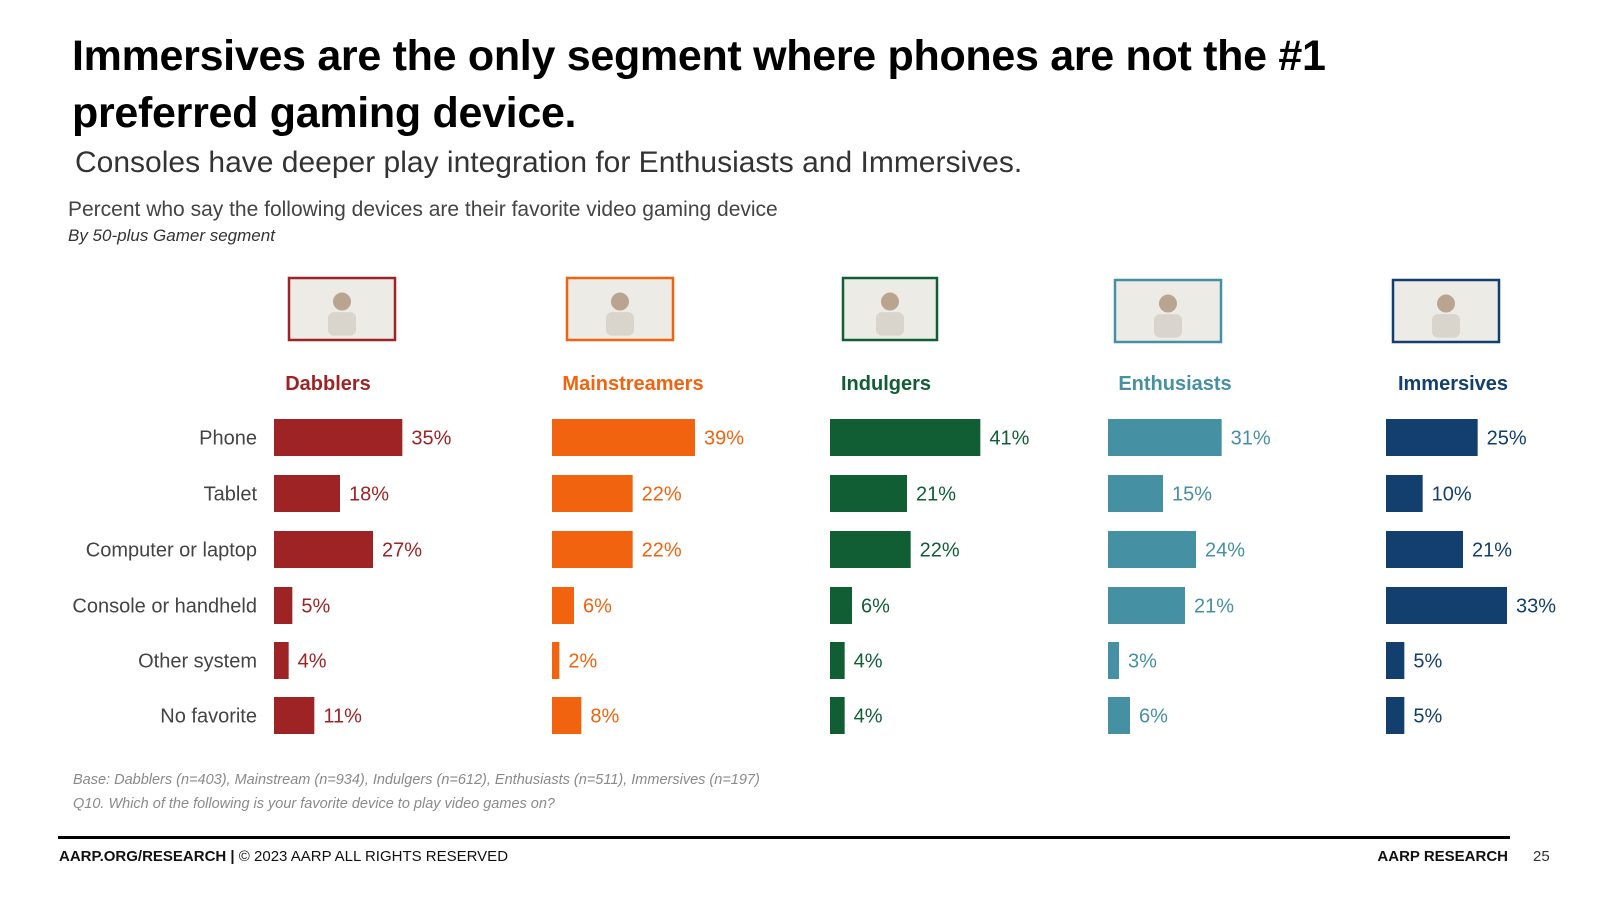 The width and height of the screenshot is (1600, 900). Describe the element at coordinates (1142, 662) in the screenshot. I see `data-label: 3%` at that location.